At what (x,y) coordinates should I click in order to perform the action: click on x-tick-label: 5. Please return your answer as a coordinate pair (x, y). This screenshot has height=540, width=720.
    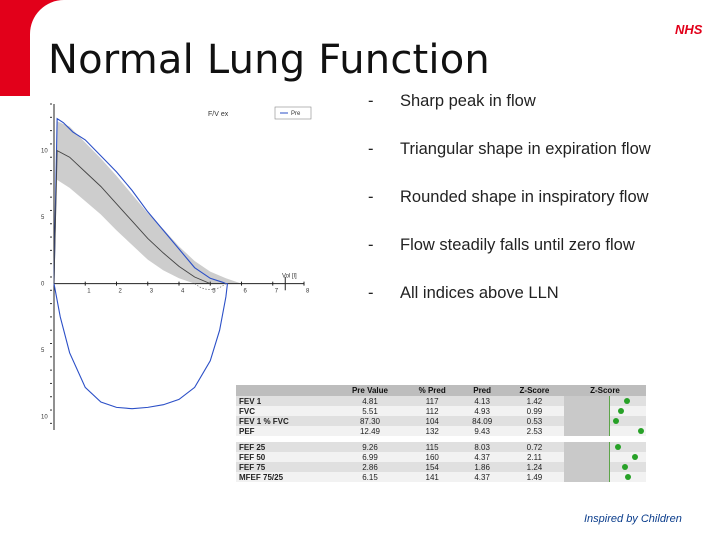
    Looking at the image, I should click on (214, 292).